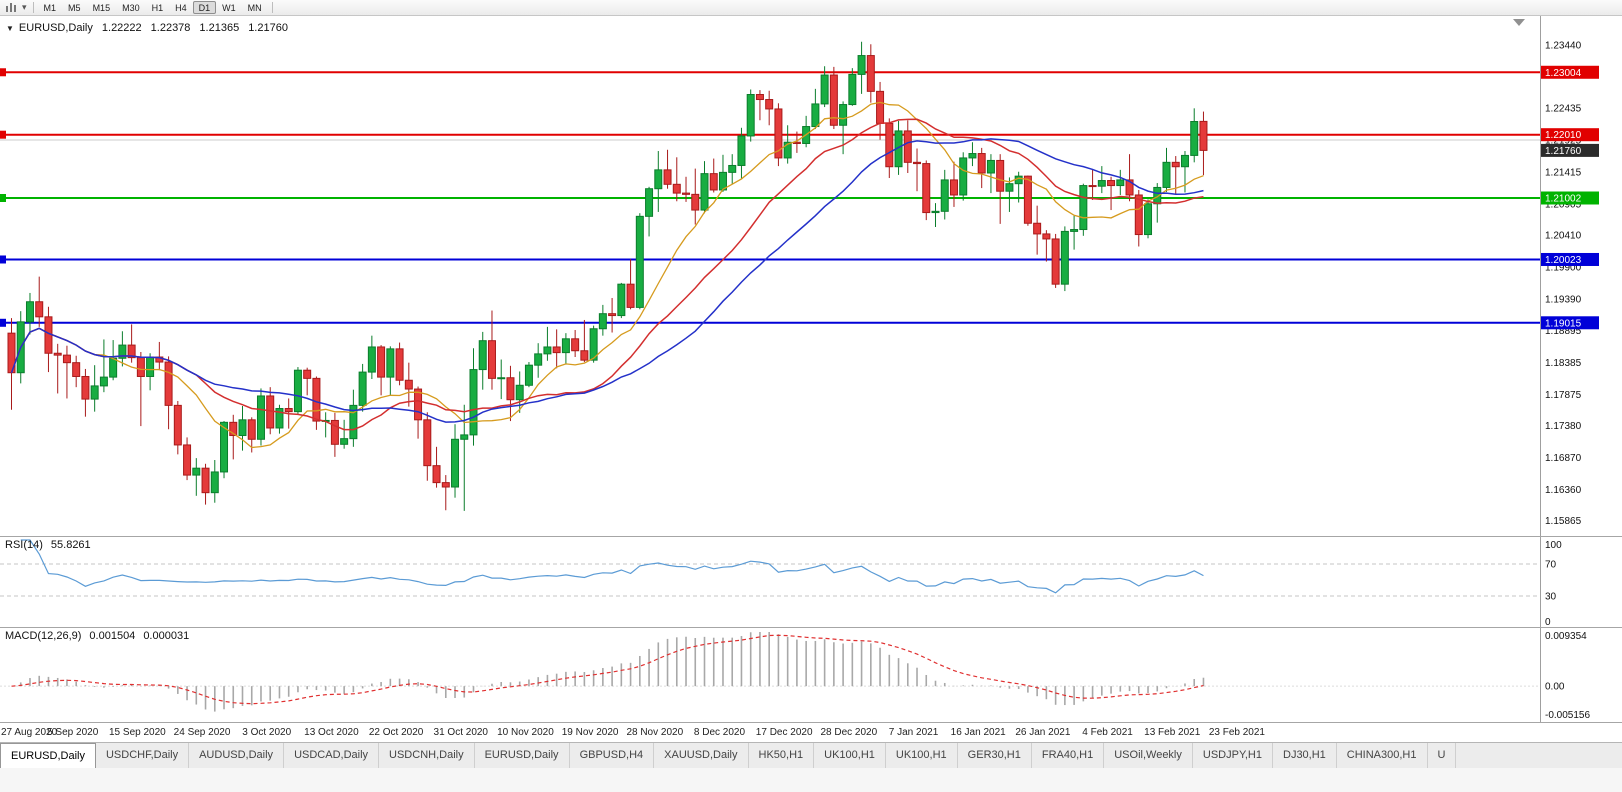 The width and height of the screenshot is (1622, 792). Describe the element at coordinates (181, 8) in the screenshot. I see `timeframe-button-h4: H4` at that location.